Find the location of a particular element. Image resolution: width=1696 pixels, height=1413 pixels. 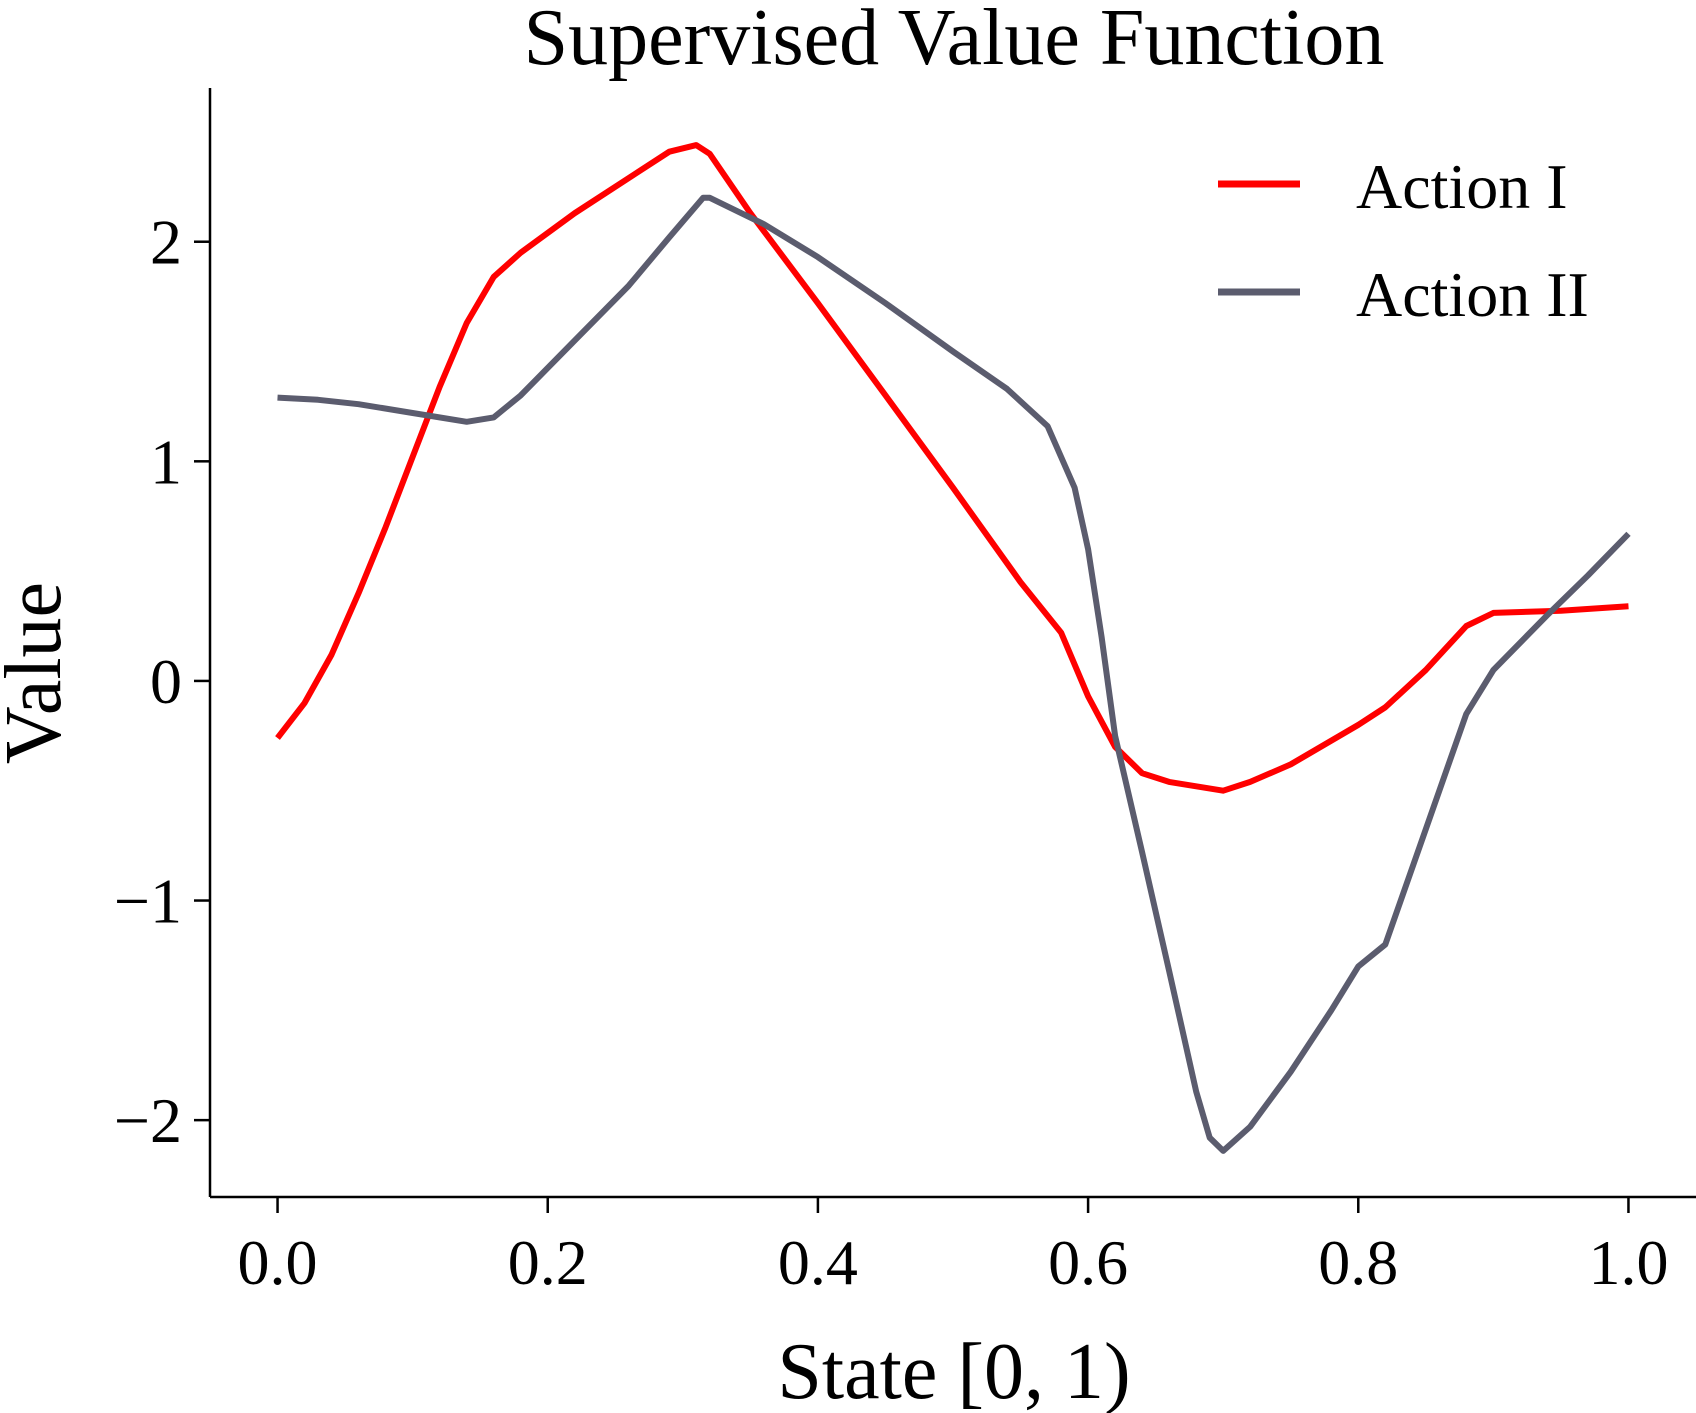

y-tick-label: 1 is located at coordinates (166, 461).